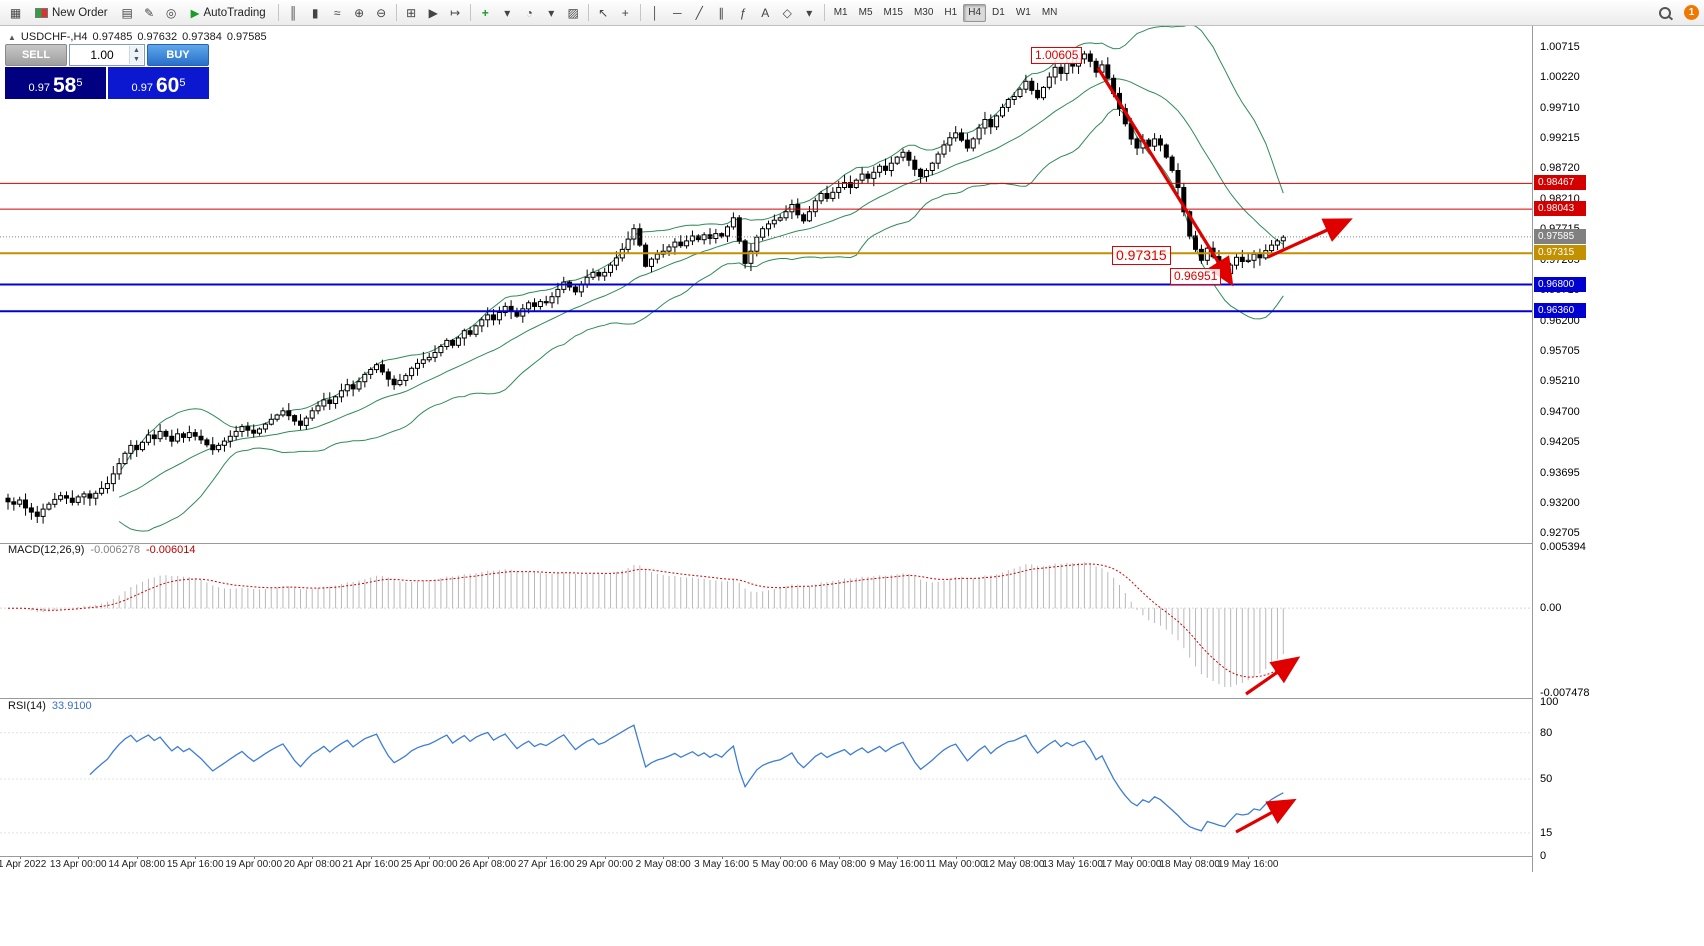 The width and height of the screenshot is (1704, 946). Describe the element at coordinates (171, 13) in the screenshot. I see `terminal-icon: ◎` at that location.